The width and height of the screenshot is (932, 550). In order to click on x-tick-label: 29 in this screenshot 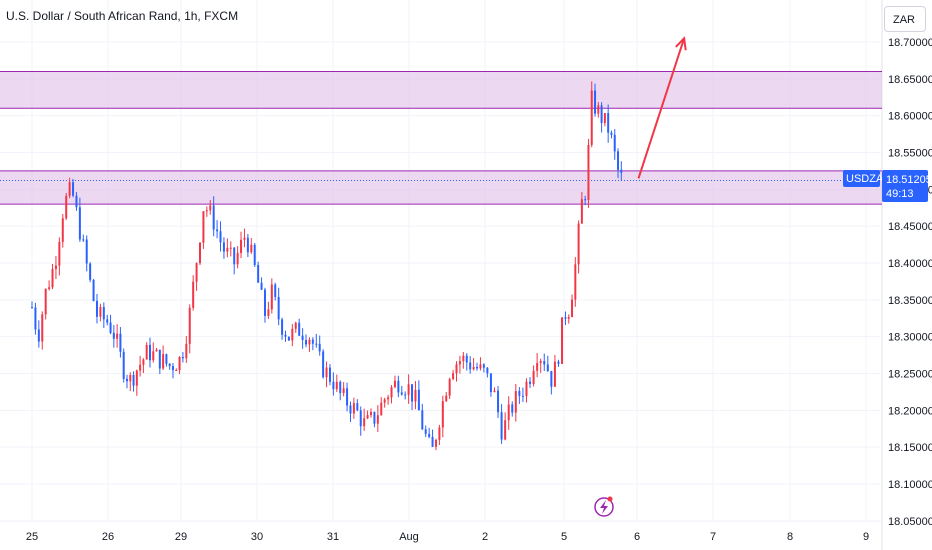, I will do `click(181, 537)`.